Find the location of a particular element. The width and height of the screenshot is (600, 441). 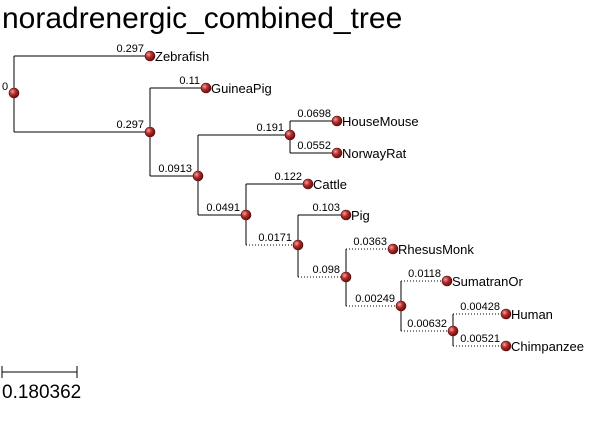

zebrafish-node is located at coordinates (150, 56).